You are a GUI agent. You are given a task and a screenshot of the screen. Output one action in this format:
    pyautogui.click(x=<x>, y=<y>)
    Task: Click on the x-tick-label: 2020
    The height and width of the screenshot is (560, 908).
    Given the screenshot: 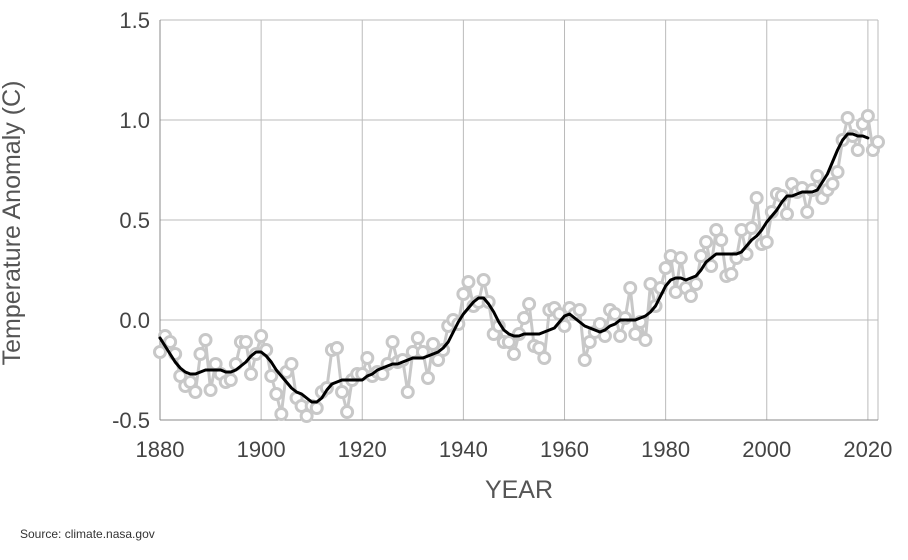 What is the action you would take?
    pyautogui.click(x=867, y=449)
    